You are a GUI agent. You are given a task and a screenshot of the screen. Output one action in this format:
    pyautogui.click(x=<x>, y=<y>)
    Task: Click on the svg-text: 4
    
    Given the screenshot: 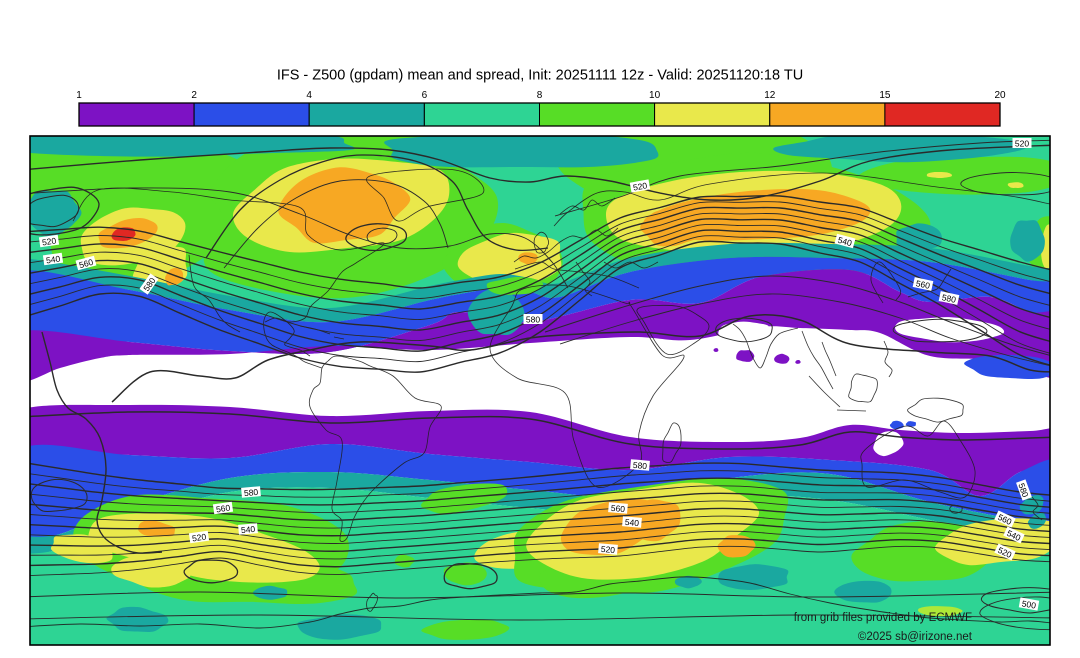 What is the action you would take?
    pyautogui.click(x=309, y=95)
    